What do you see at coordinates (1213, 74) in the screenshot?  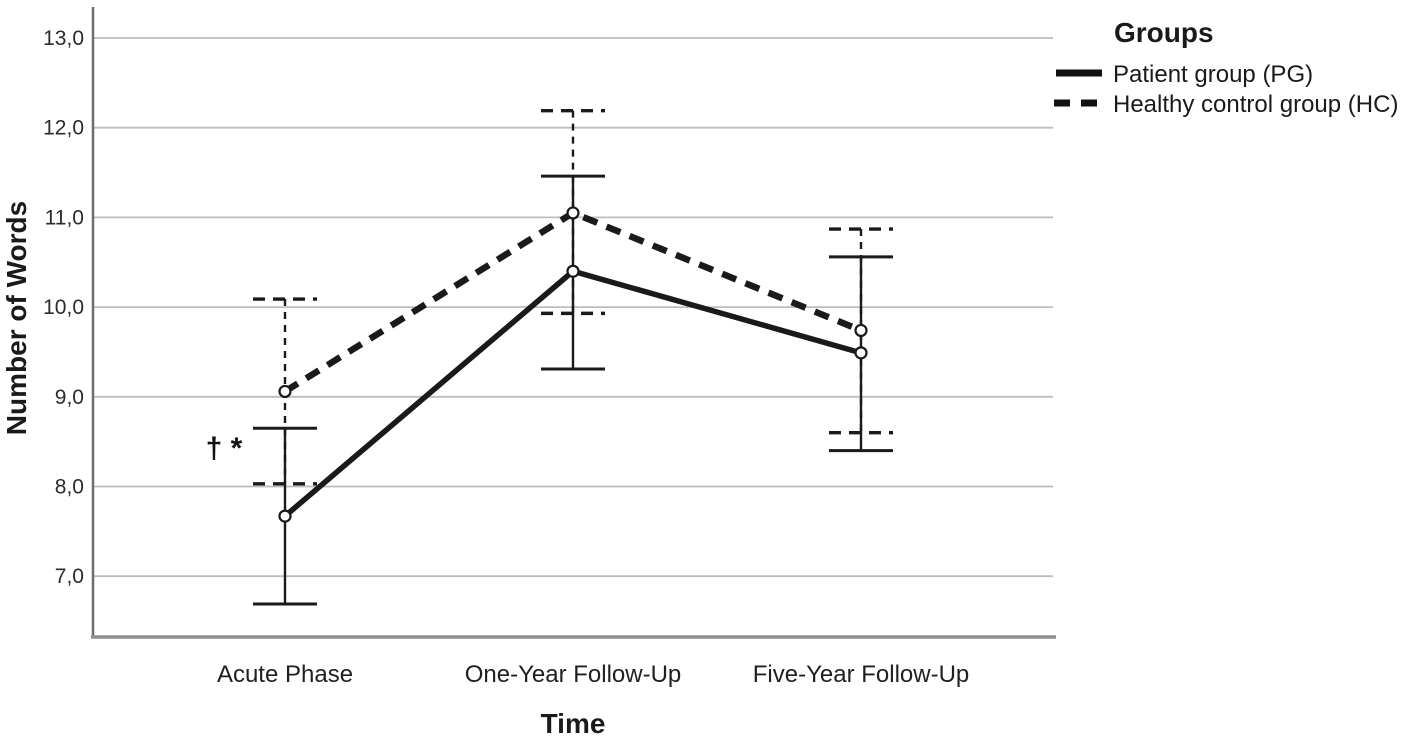 I see `legend-entry-patient-group: Patient group (PG)` at bounding box center [1213, 74].